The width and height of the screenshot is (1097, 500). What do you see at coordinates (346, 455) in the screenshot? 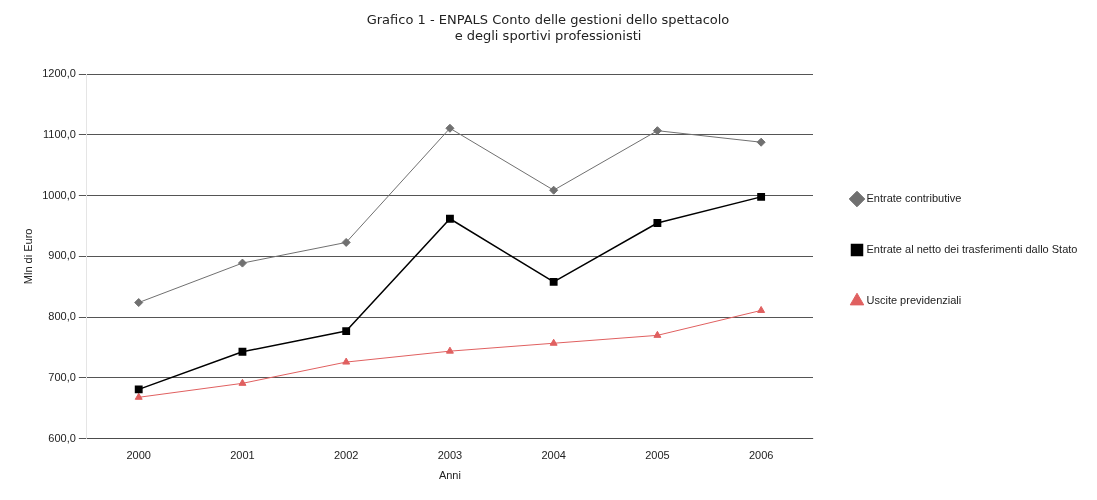
I see `x-tick-label: 2002` at bounding box center [346, 455].